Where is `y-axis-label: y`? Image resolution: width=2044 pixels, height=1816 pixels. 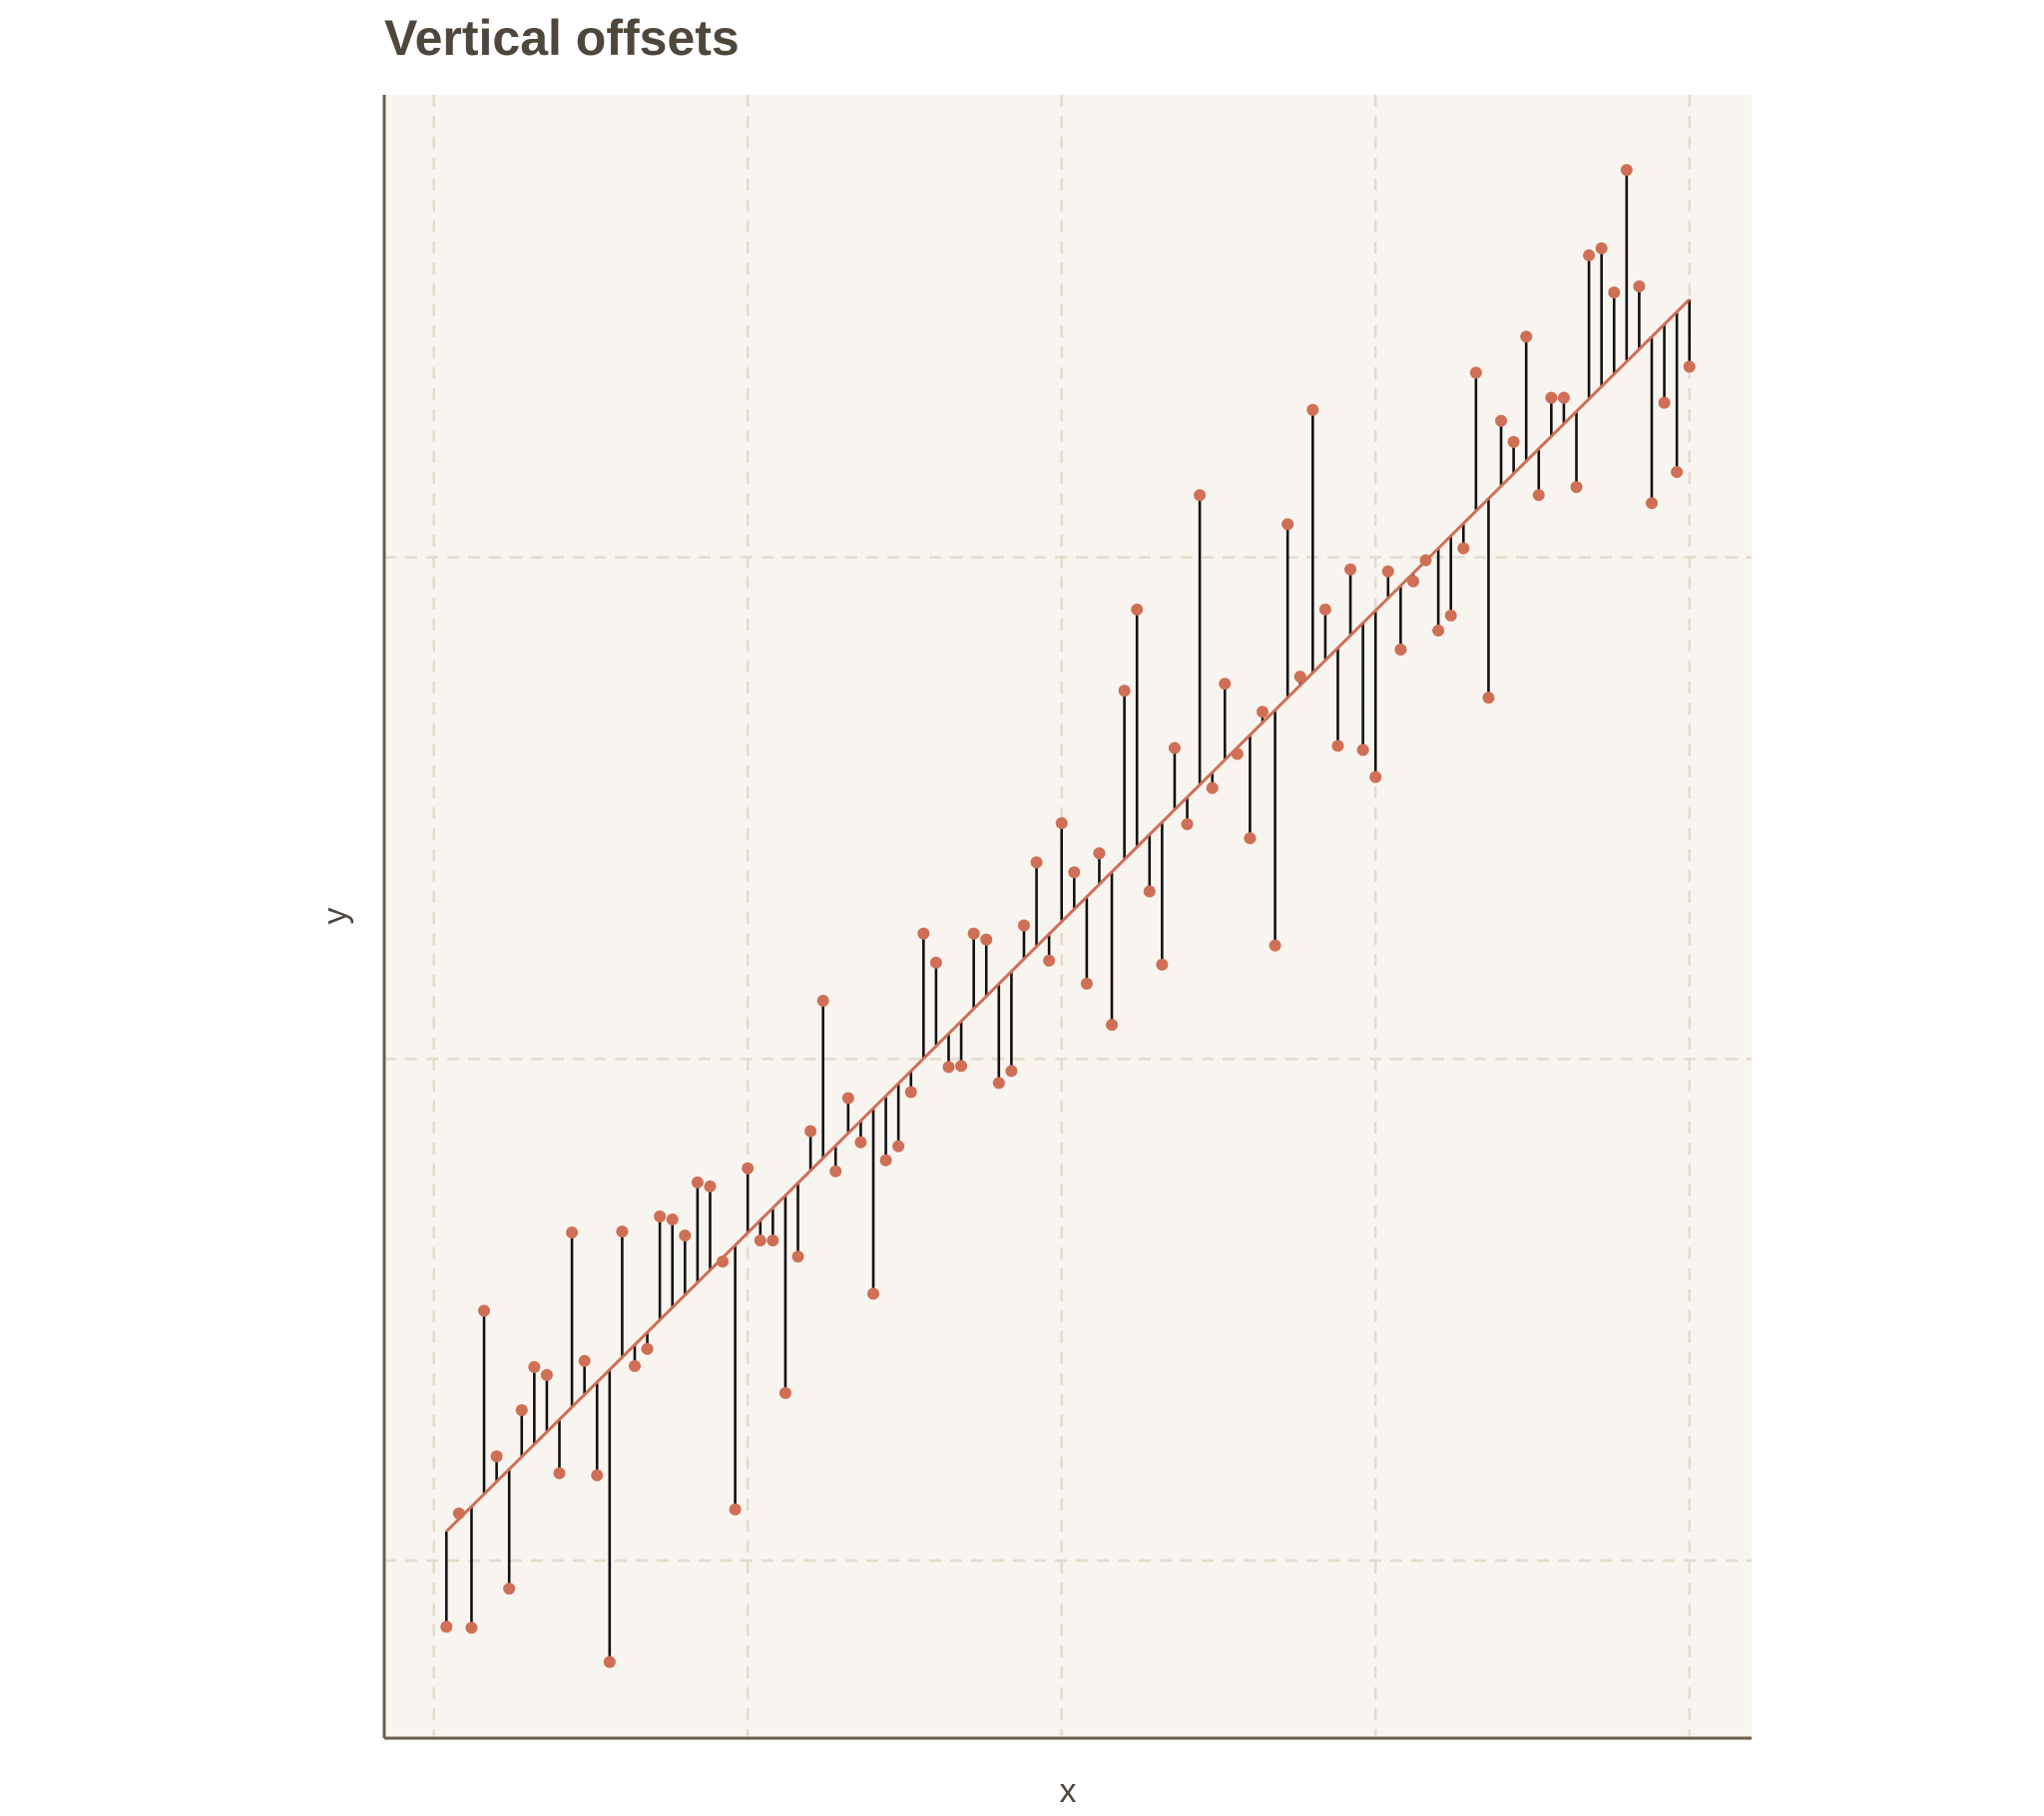 y-axis-label: y is located at coordinates (335, 916).